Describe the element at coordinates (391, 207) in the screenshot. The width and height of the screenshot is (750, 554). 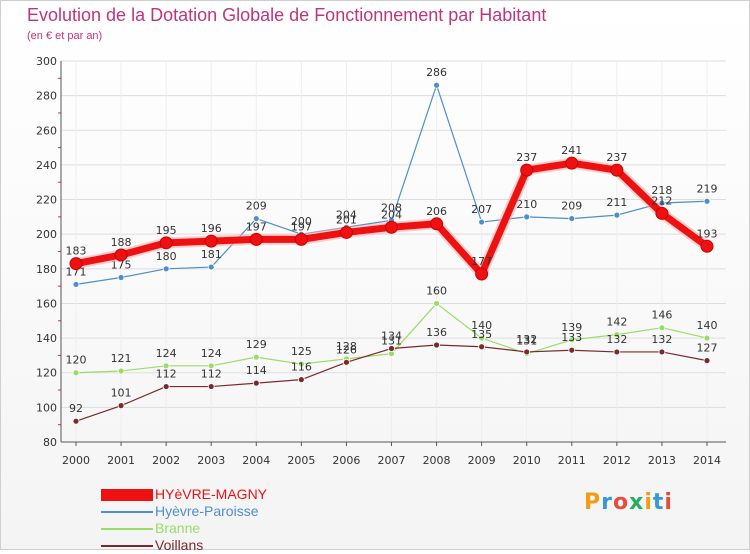
I see `data-label: 208` at that location.